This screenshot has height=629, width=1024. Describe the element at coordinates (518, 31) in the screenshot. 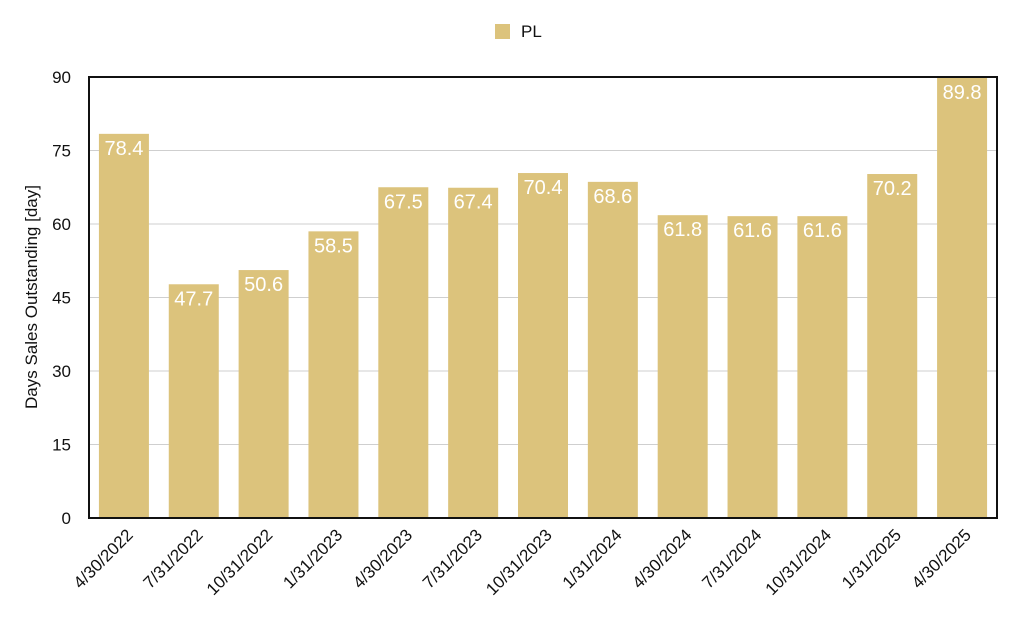

I see `legend: PL` at that location.